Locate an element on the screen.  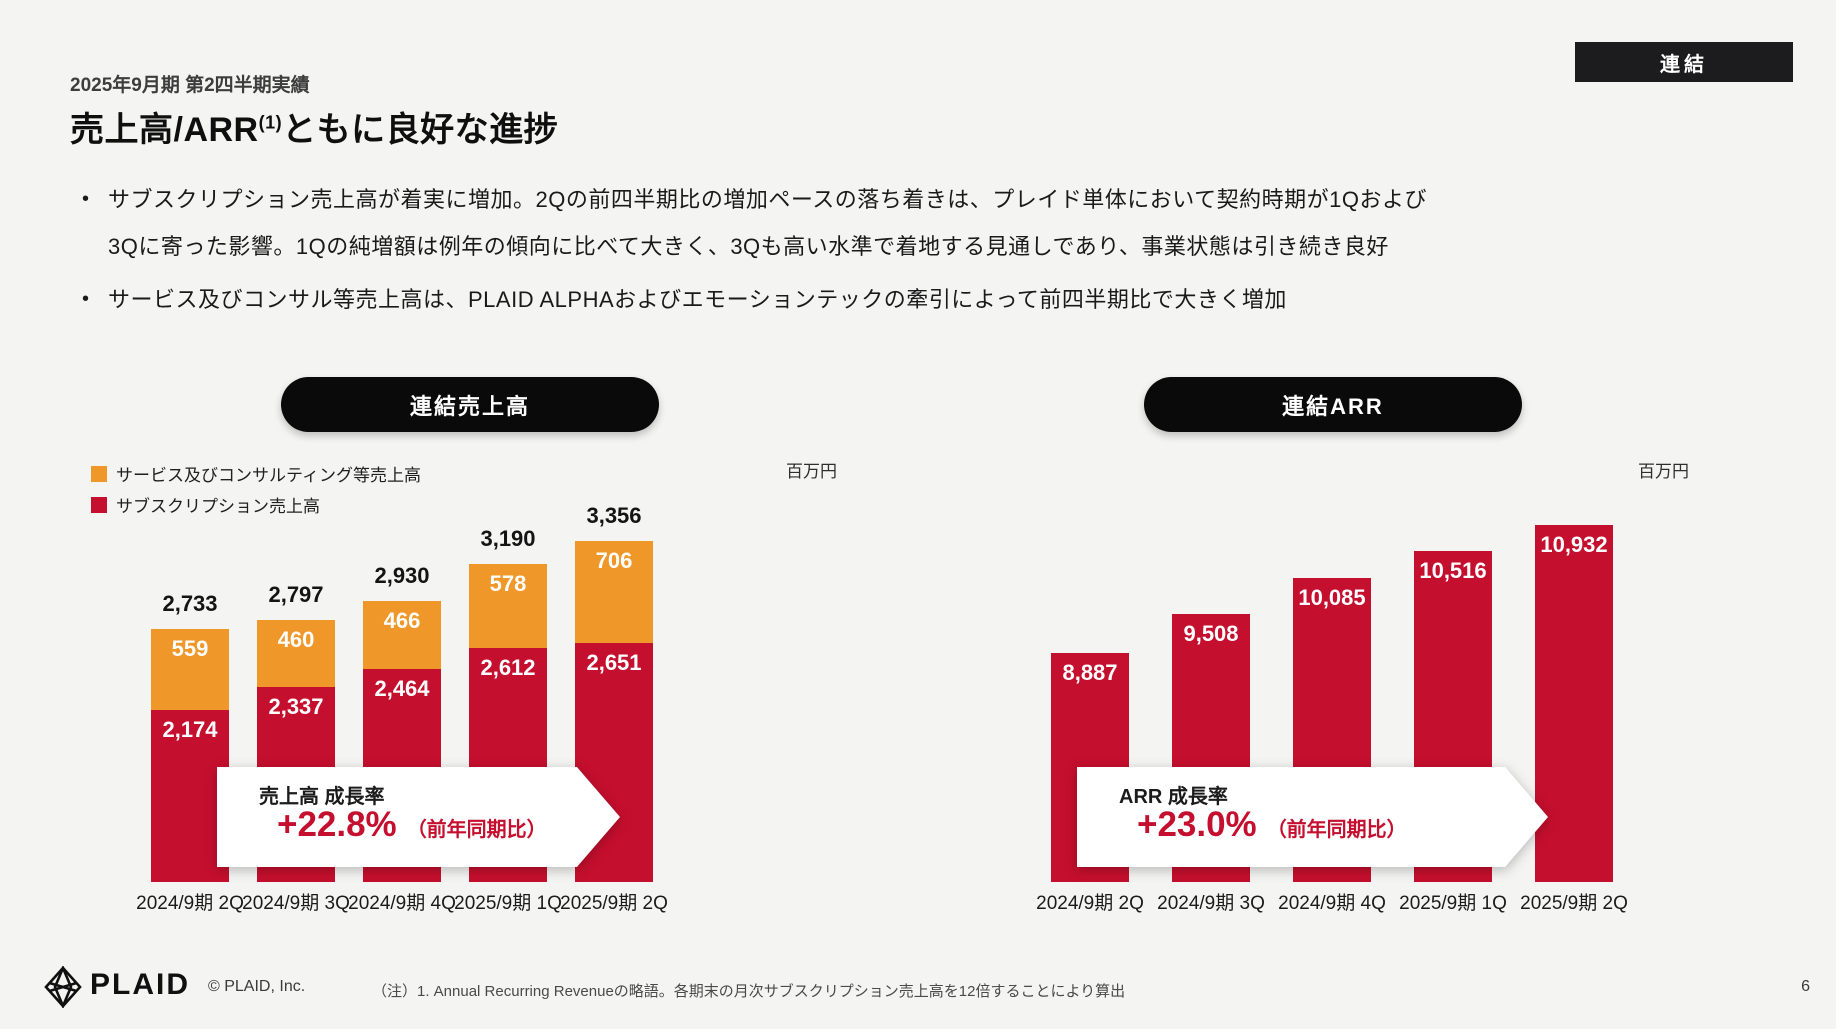
bar-value-label: 10,085 is located at coordinates (1332, 597).